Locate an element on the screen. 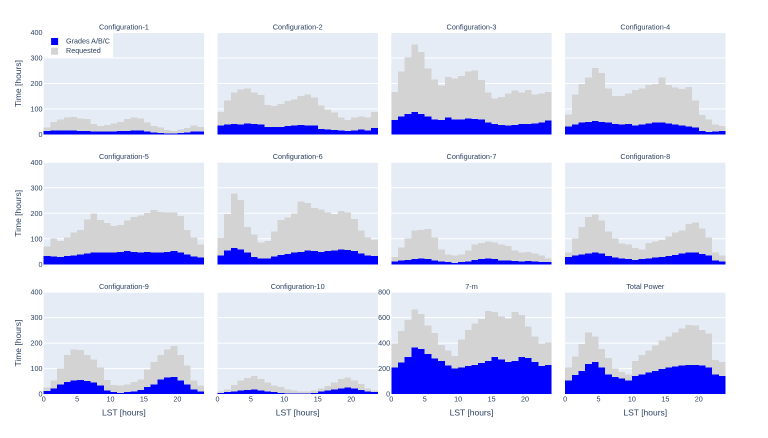  svg-text: Total Power is located at coordinates (645, 286).